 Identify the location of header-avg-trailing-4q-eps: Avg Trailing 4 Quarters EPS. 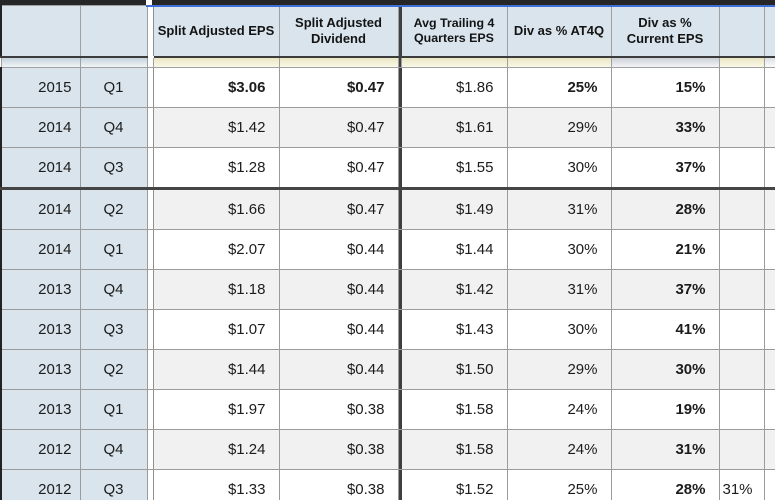
(454, 31).